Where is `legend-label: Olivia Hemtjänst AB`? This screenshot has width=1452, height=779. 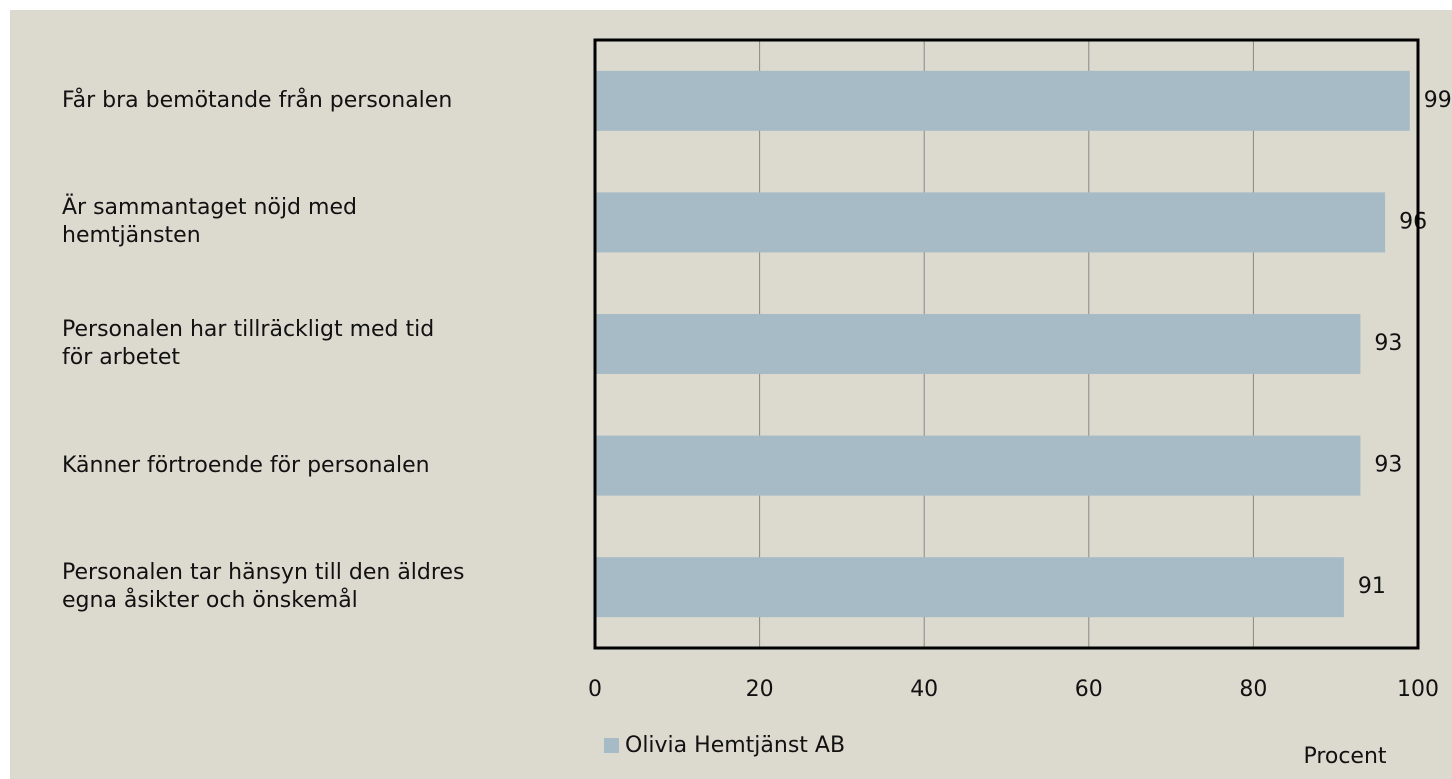
legend-label: Olivia Hemtjänst AB is located at coordinates (735, 745).